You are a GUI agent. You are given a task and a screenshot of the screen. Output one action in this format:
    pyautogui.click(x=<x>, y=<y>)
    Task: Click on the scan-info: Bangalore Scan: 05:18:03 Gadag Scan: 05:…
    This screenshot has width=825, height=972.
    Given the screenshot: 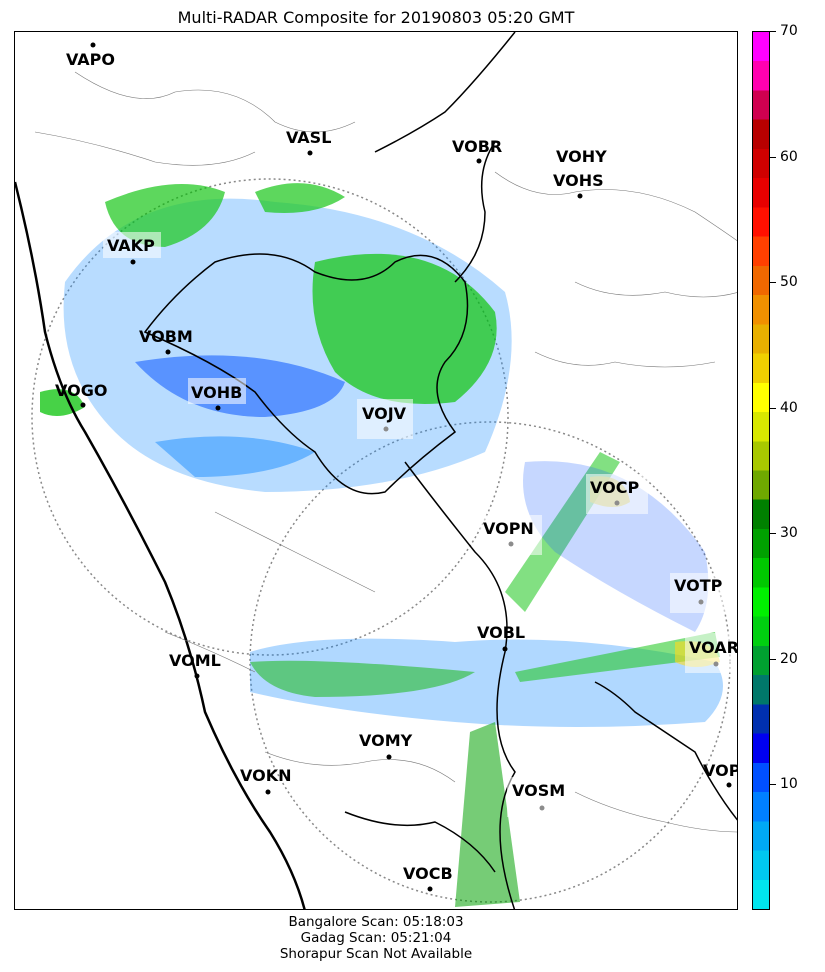 What is the action you would take?
    pyautogui.click(x=376, y=938)
    